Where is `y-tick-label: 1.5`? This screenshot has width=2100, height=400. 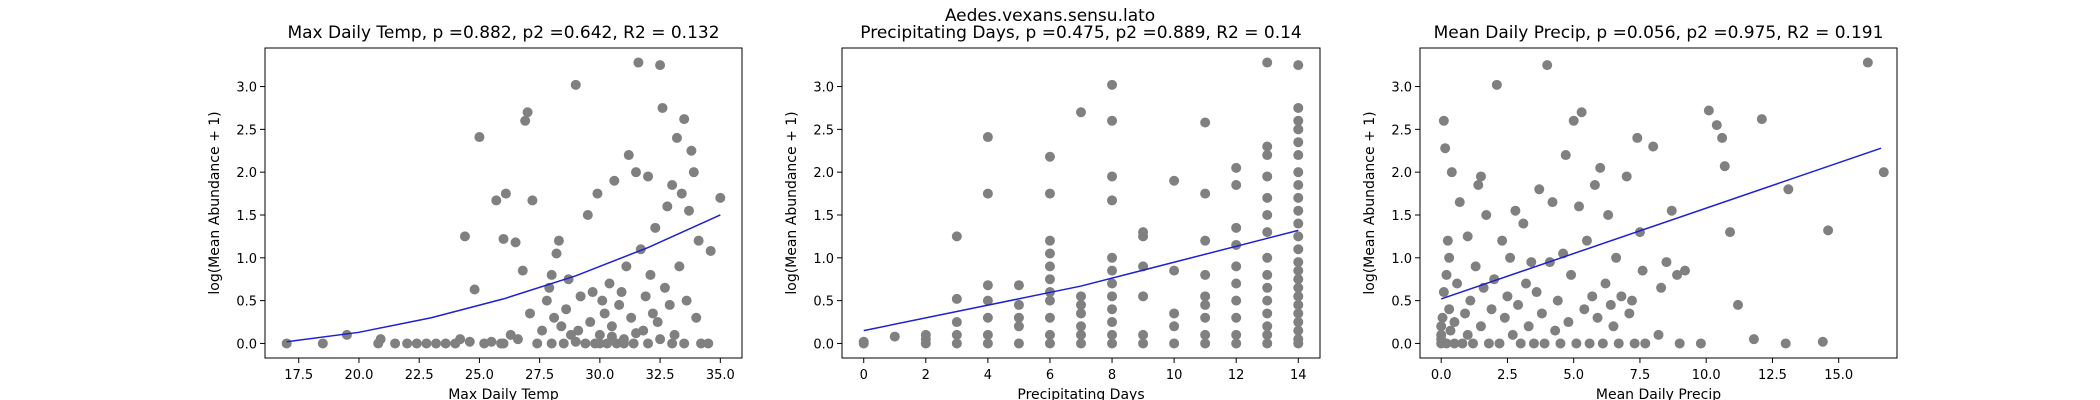
y-tick-label: 1.5 is located at coordinates (1401, 216).